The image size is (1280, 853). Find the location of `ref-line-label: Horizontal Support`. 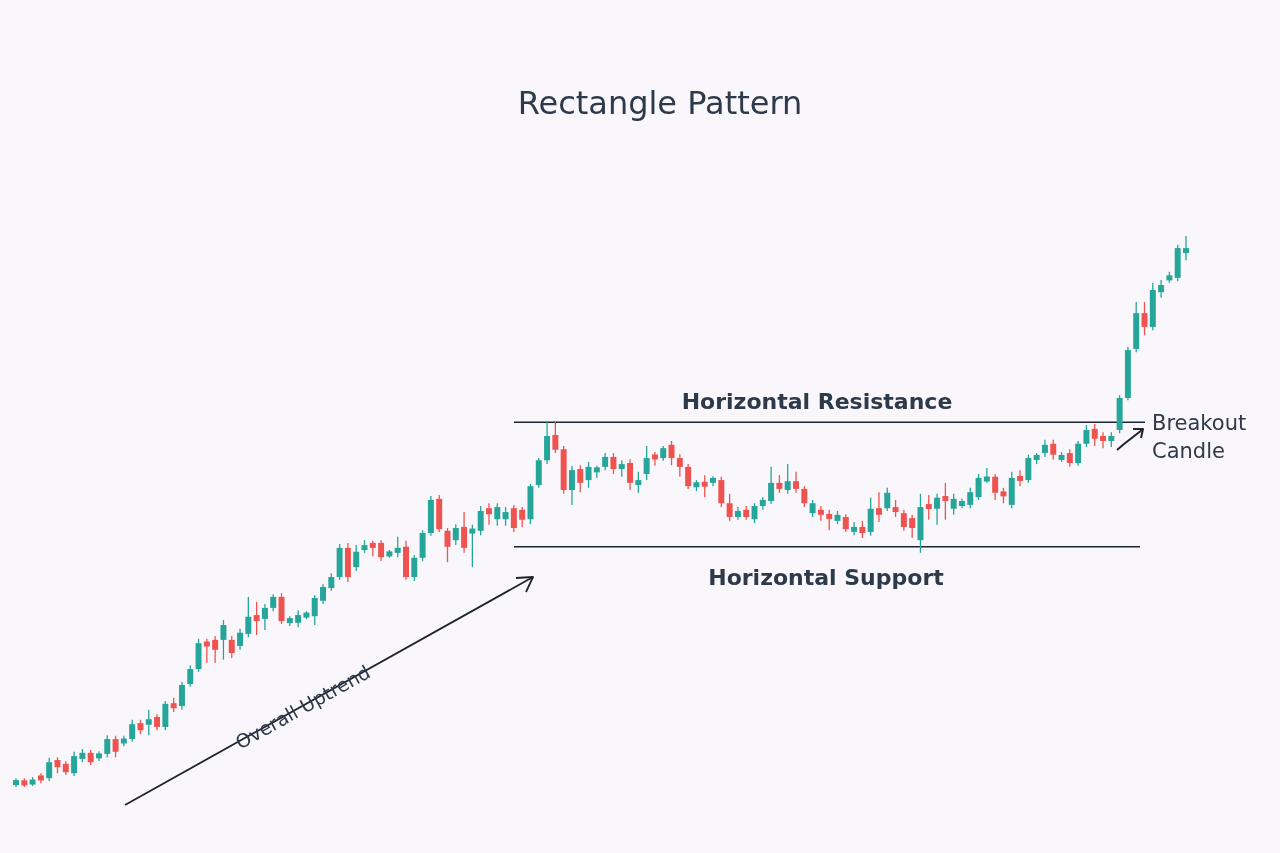

ref-line-label: Horizontal Support is located at coordinates (826, 577).